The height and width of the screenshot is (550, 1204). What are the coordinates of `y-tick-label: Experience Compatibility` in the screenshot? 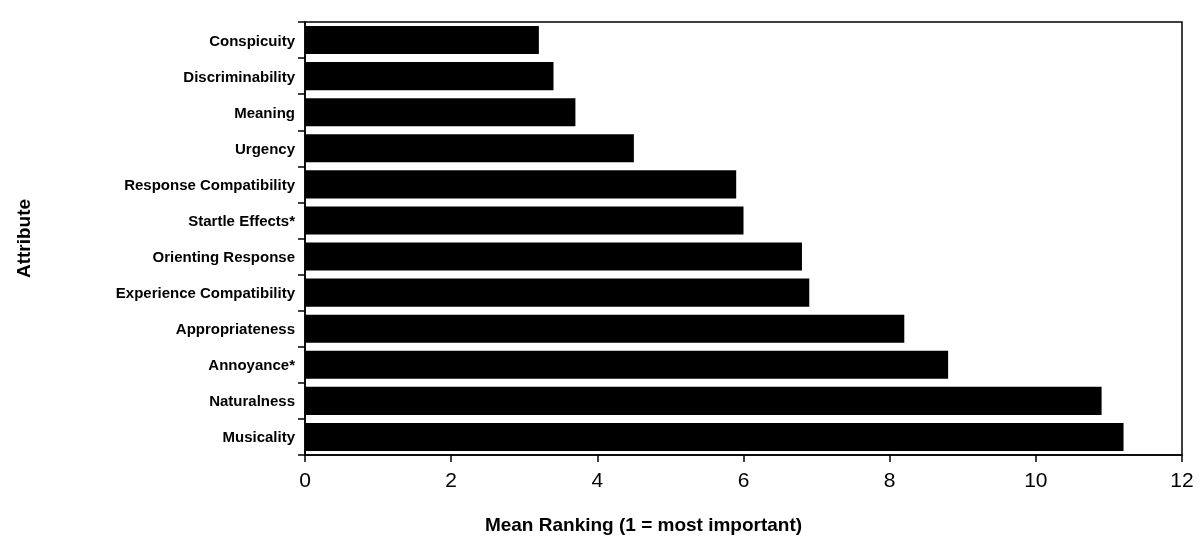 It's located at (205, 293).